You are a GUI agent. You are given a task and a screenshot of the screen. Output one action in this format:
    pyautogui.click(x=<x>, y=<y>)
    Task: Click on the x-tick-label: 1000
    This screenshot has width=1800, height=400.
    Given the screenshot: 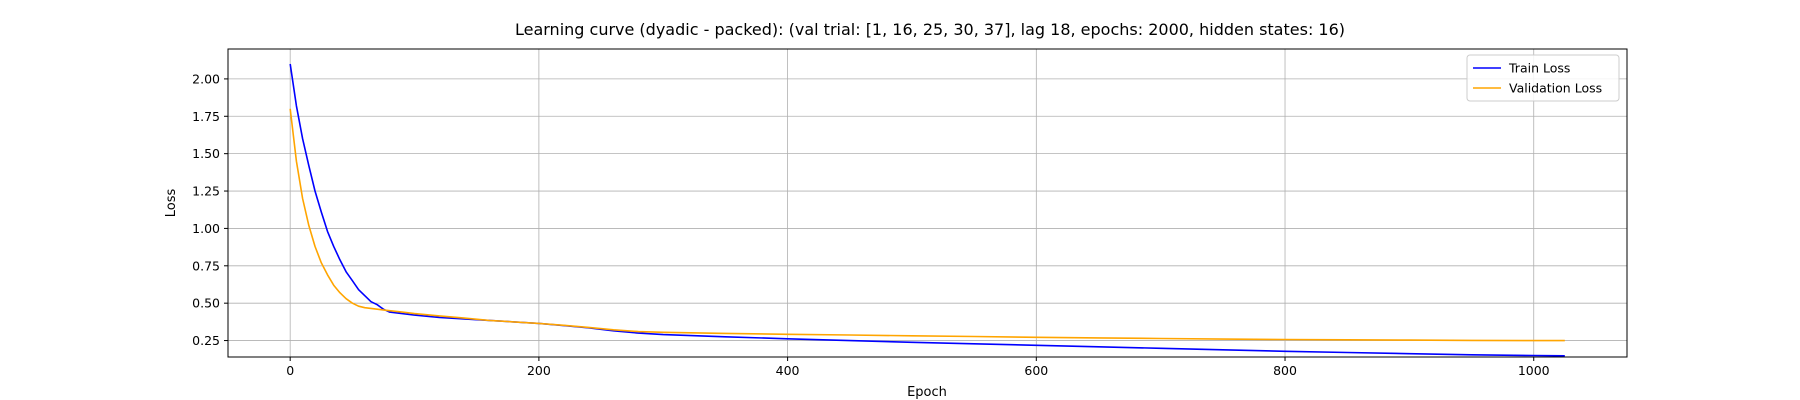 What is the action you would take?
    pyautogui.click(x=1534, y=370)
    